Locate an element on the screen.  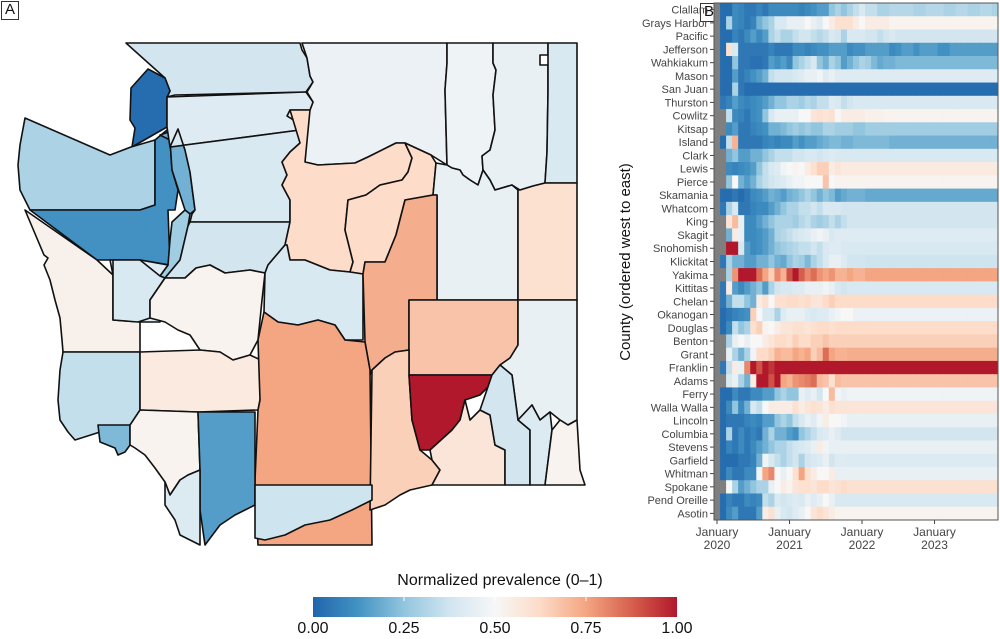
y-tick-label: Douglas is located at coordinates (688, 329).